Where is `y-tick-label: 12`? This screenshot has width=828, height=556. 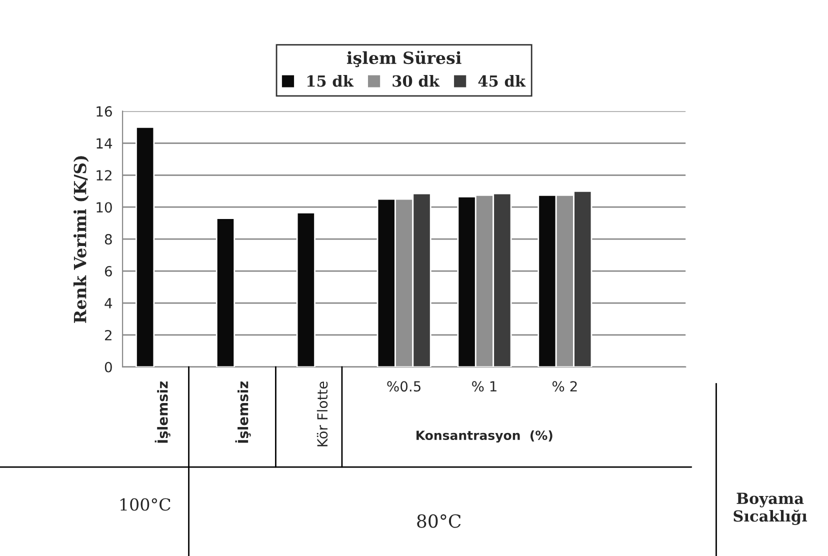
y-tick-label: 12 is located at coordinates (104, 175).